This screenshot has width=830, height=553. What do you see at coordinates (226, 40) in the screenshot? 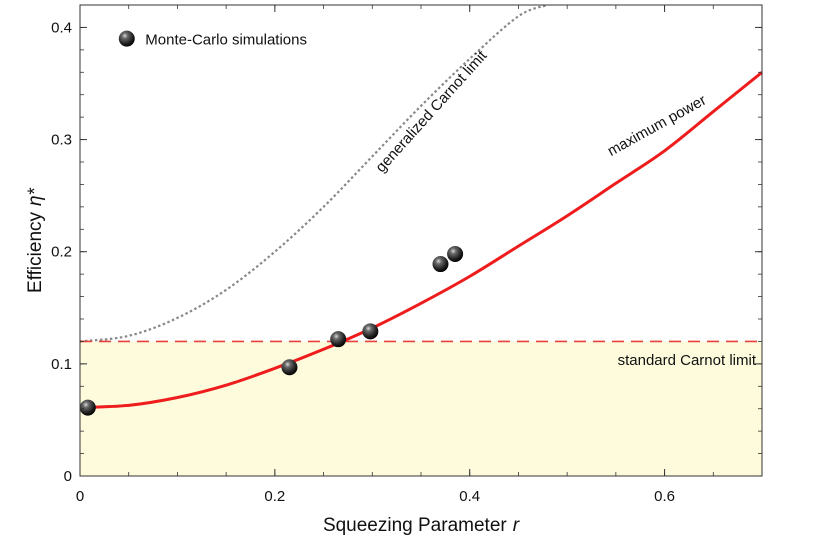
I see `legend-label: Monte-Carlo simulations` at bounding box center [226, 40].